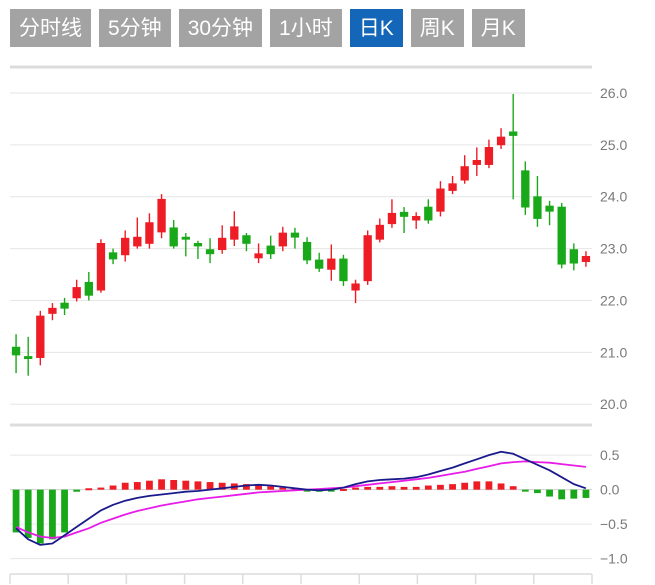  What do you see at coordinates (50, 28) in the screenshot?
I see `tab-timeline: 分时线` at bounding box center [50, 28].